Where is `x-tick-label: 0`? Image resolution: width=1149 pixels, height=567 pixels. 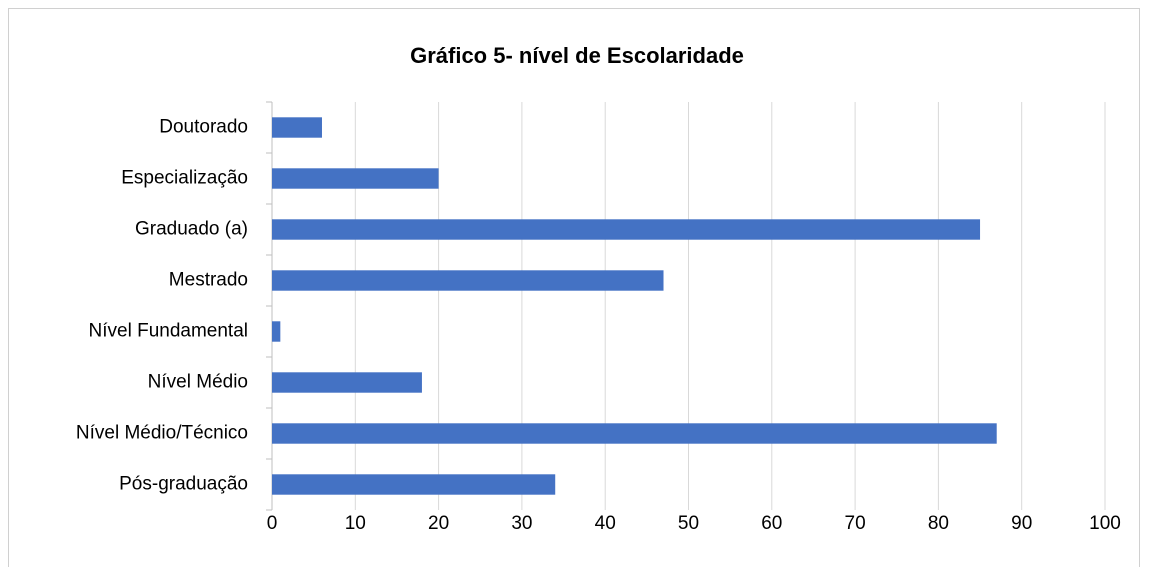 x-tick-label: 0 is located at coordinates (272, 523).